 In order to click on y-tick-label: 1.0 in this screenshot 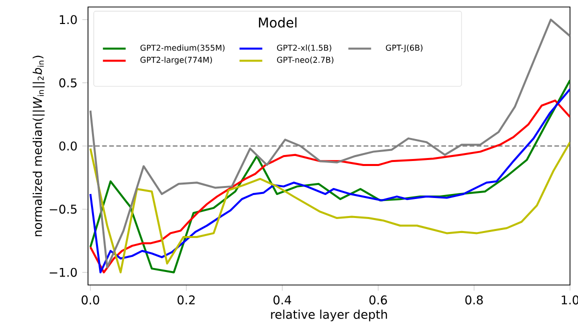, I will do `click(68, 19)`.